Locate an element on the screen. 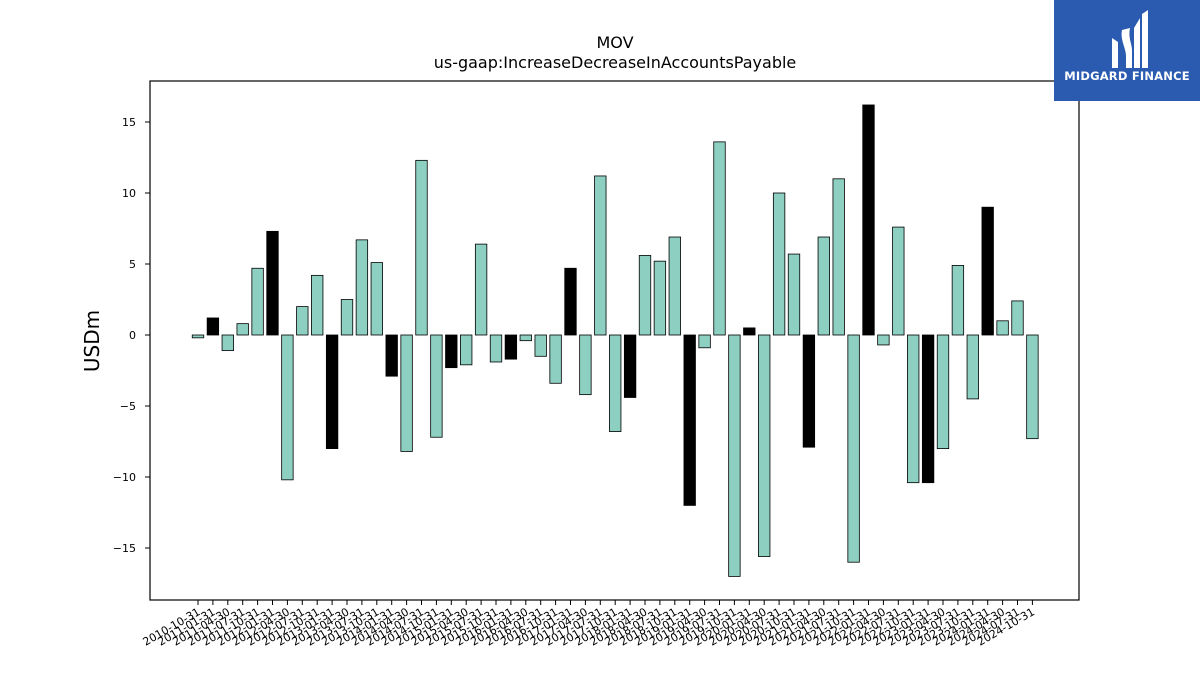 This screenshot has height=675, width=1200. y-tick-label: 10 is located at coordinates (129, 193).